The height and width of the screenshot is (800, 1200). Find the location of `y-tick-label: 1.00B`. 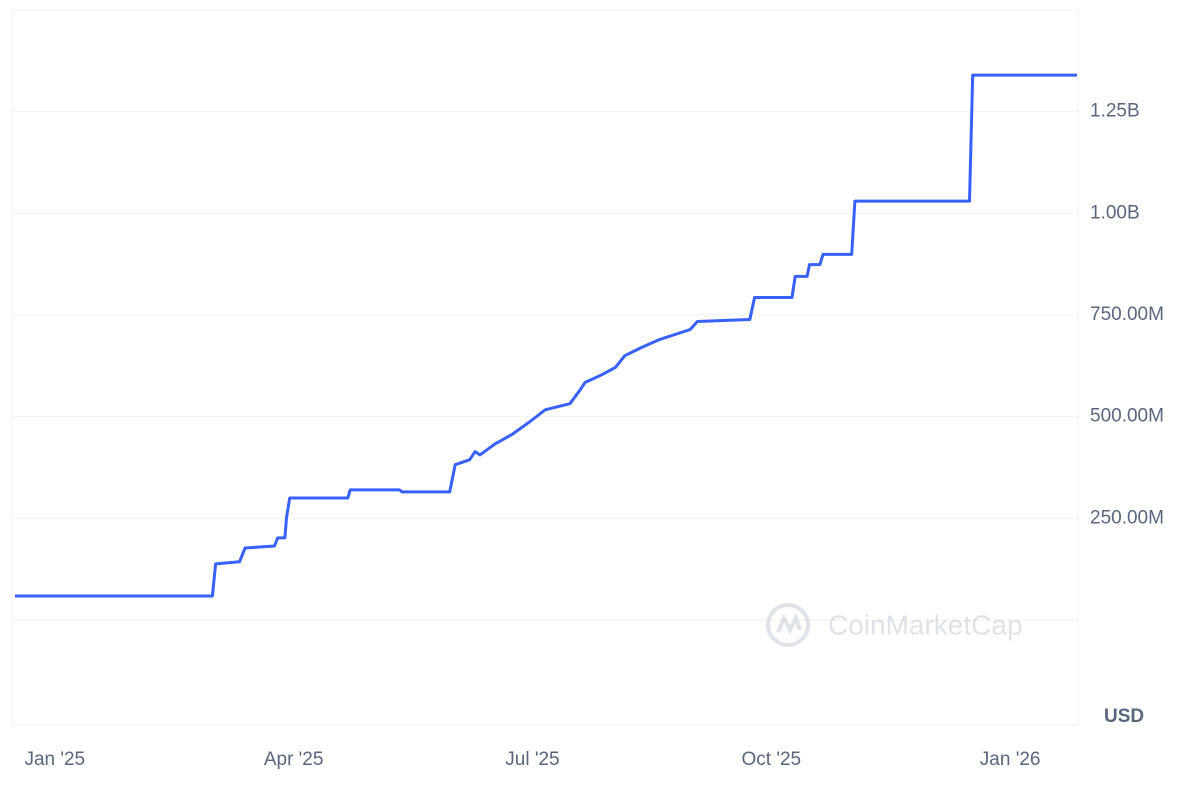

y-tick-label: 1.00B is located at coordinates (1115, 212).